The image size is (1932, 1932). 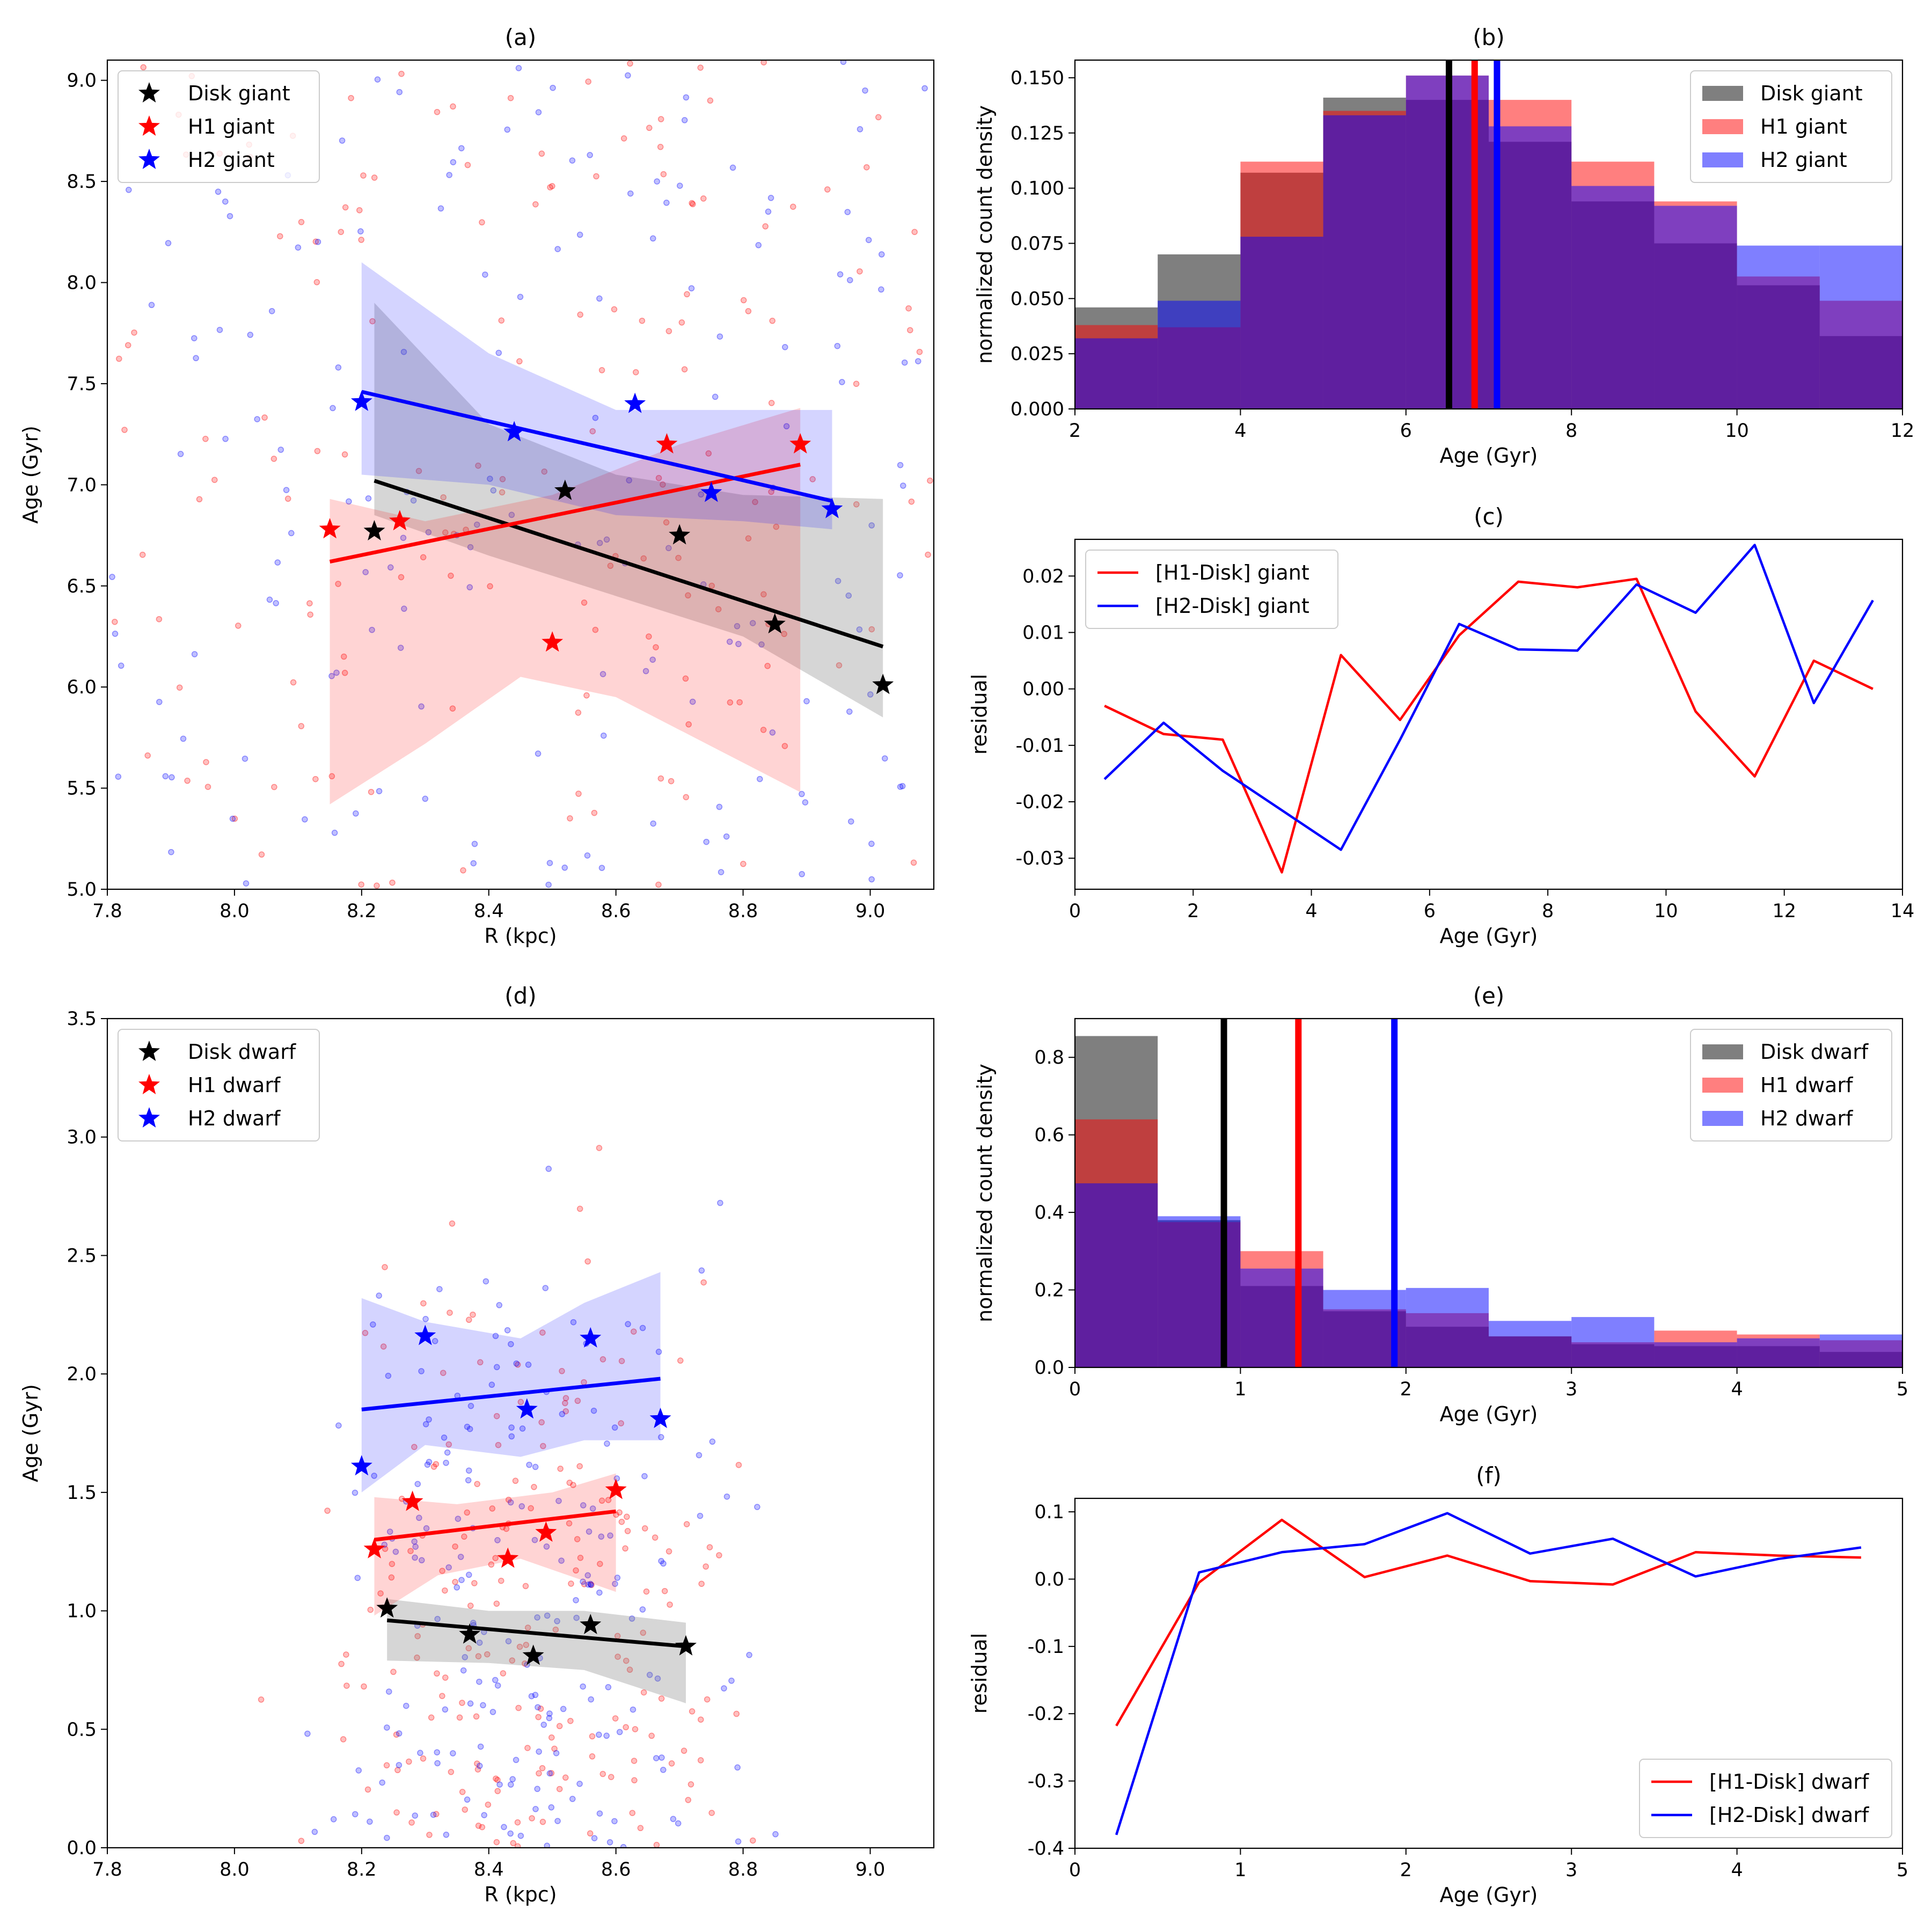 I want to click on y-tick-label: 0.0, so click(x=1049, y=1368).